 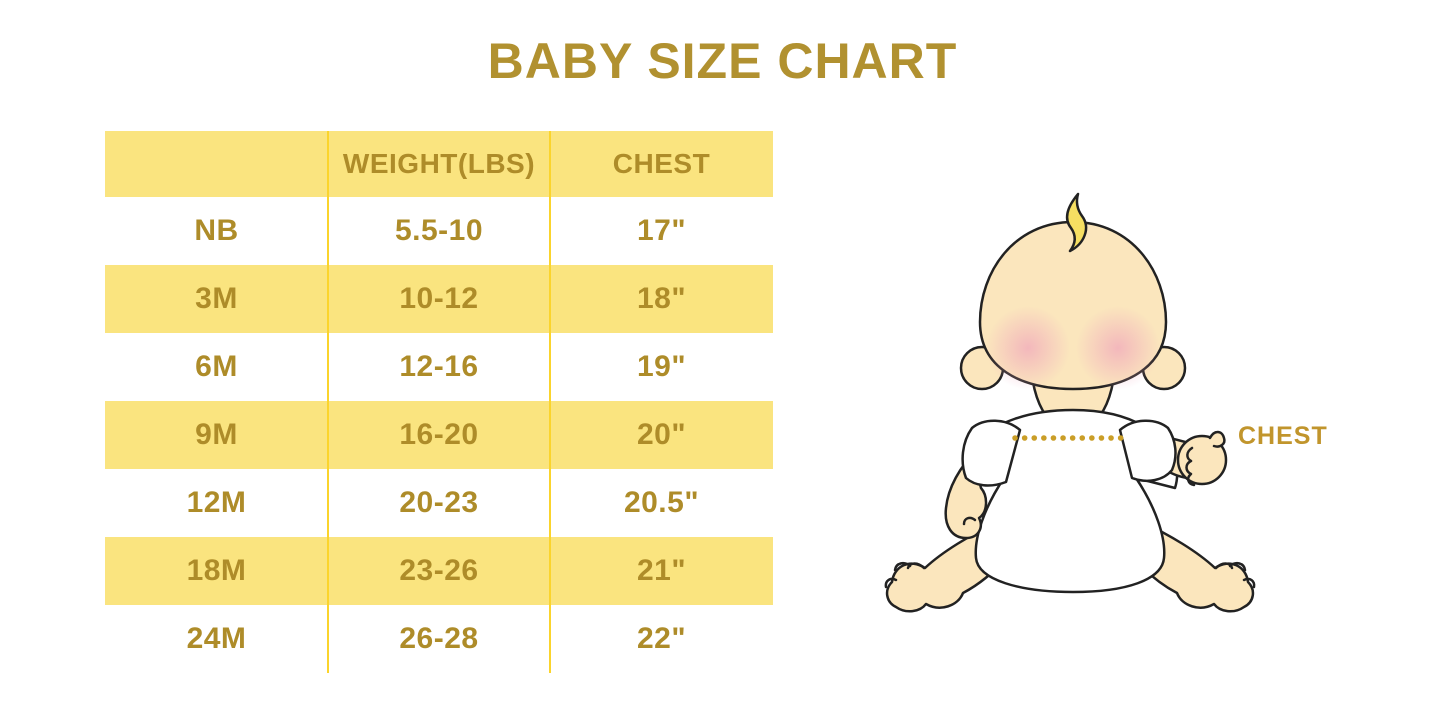 I want to click on cell-chest: 19", so click(x=661, y=366).